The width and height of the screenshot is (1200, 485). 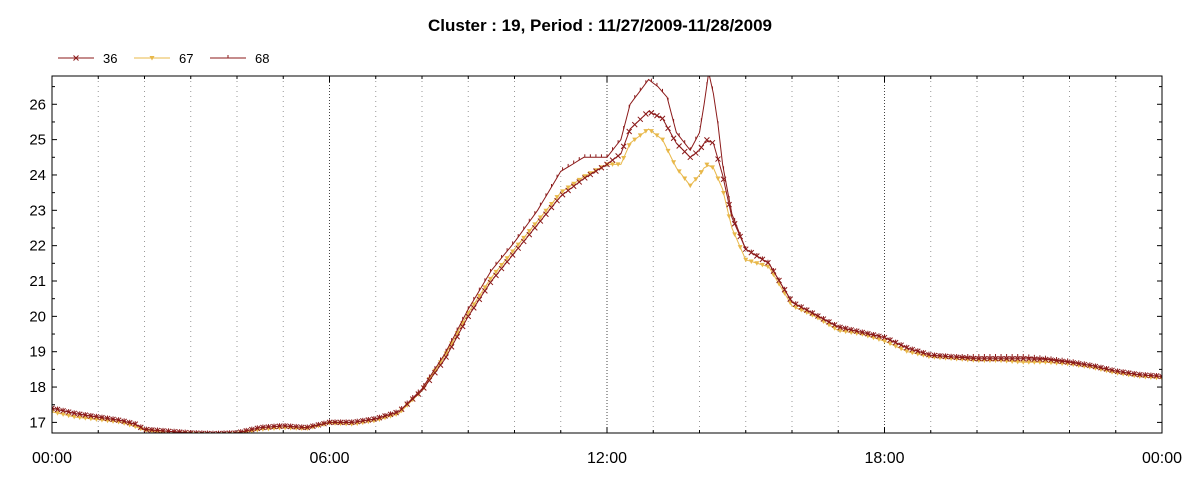 I want to click on x-tick-label: 06:00, so click(x=329, y=458).